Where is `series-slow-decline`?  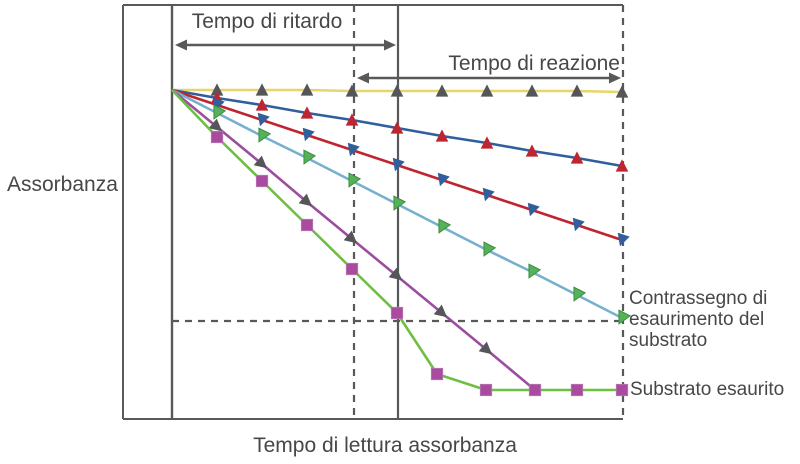
series-slow-decline is located at coordinates (400, 130).